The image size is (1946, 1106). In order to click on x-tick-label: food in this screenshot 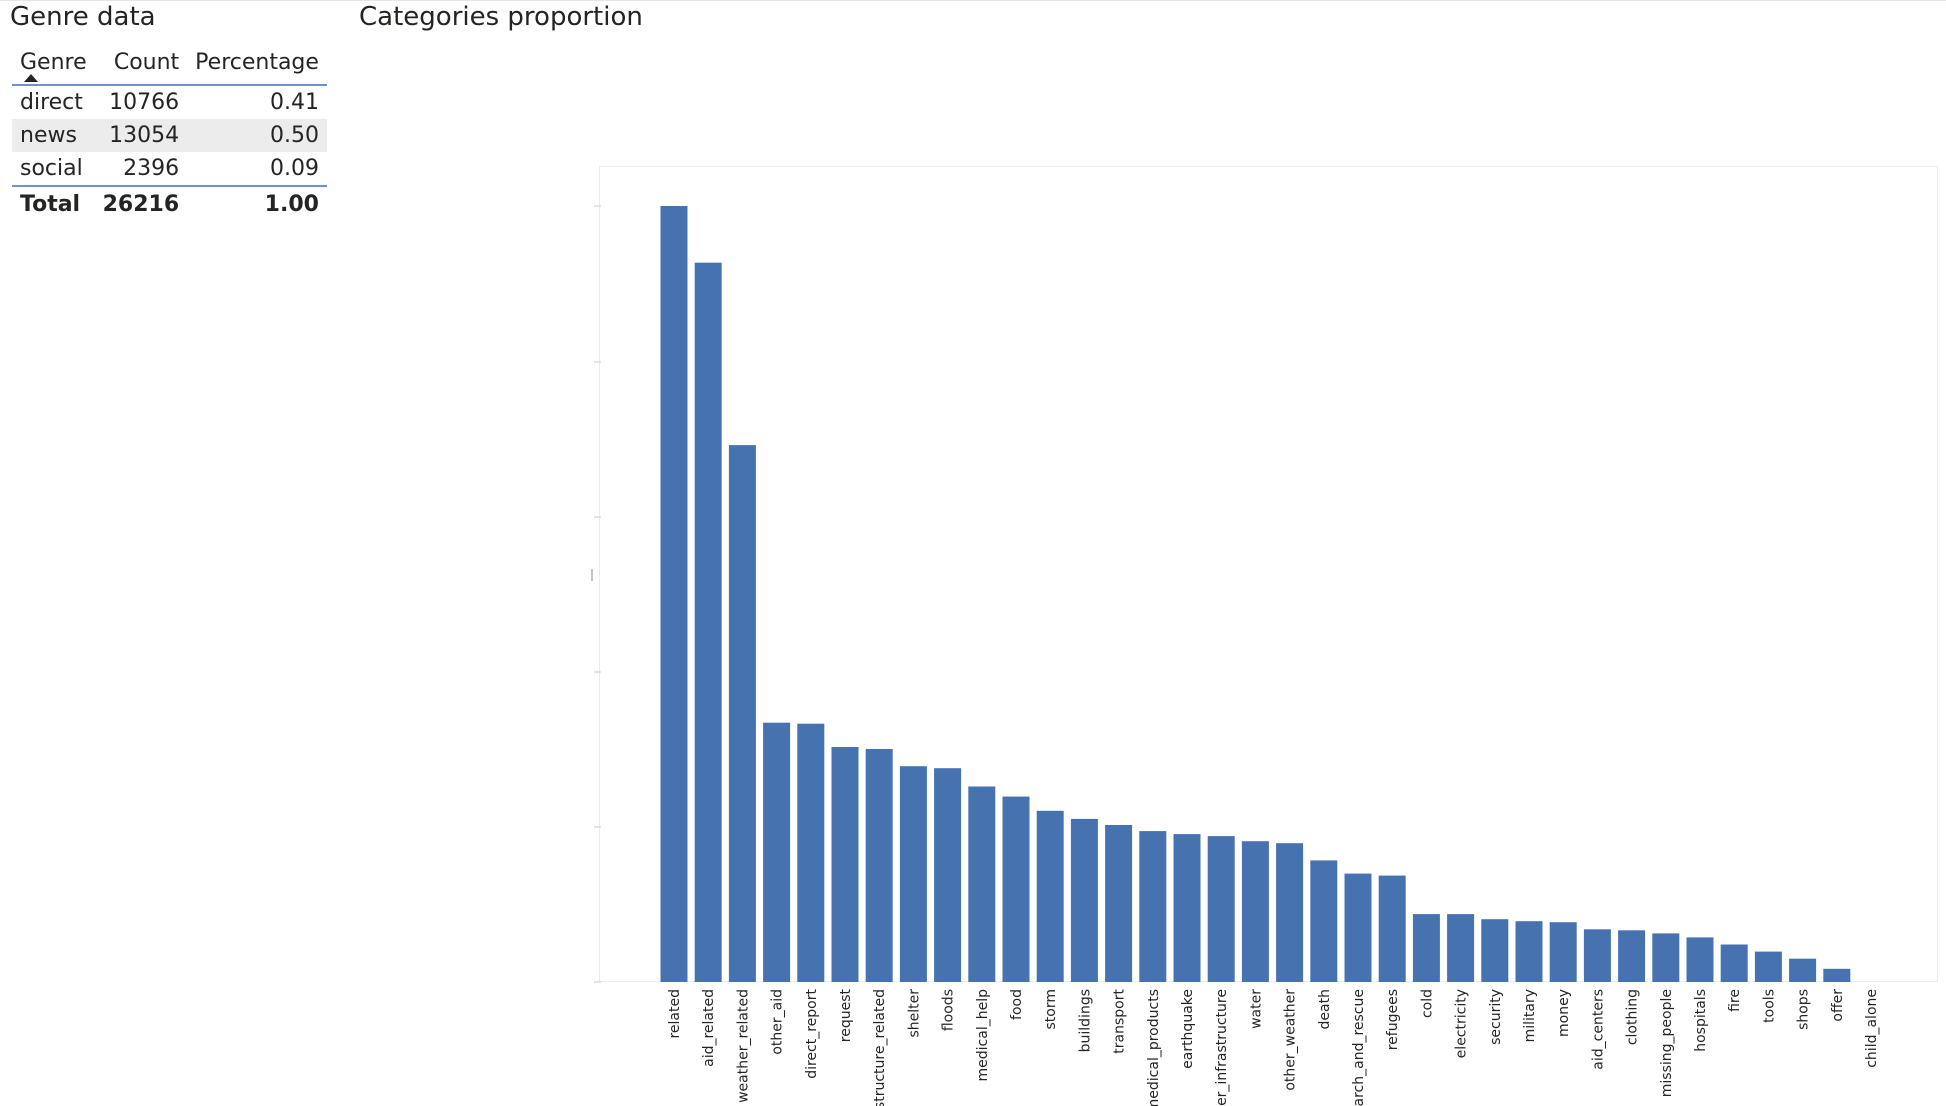, I will do `click(1017, 1004)`.